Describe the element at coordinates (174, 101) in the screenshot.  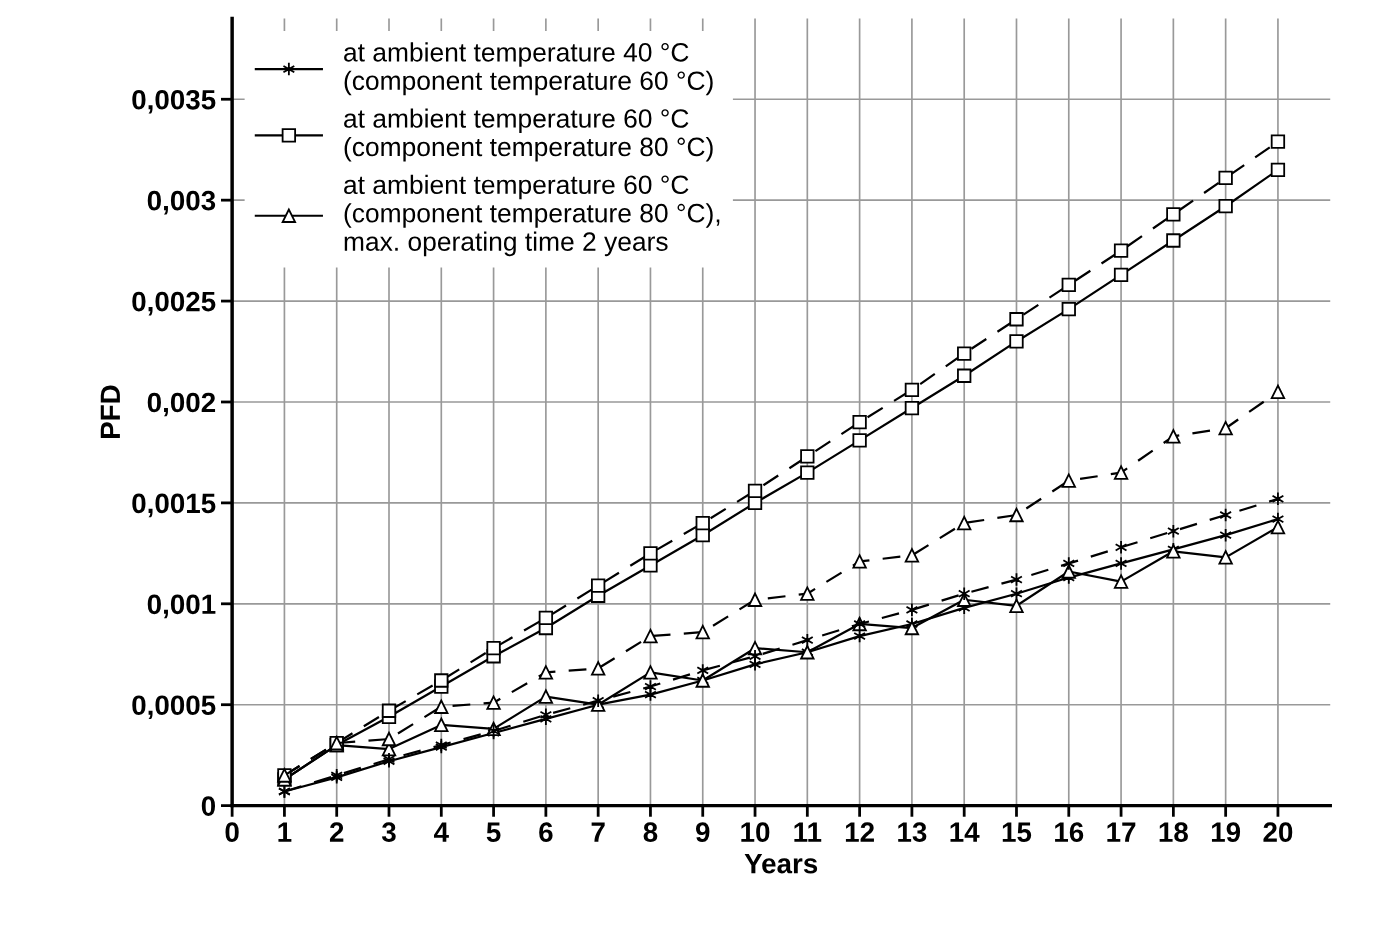
I see `y-tick-label: 0,0035` at that location.